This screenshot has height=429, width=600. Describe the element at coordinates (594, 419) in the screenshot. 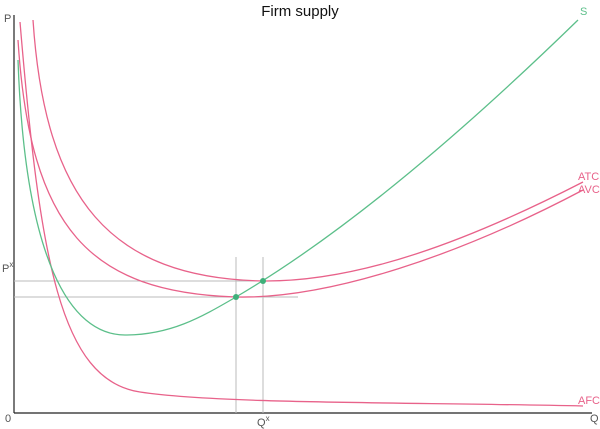

I see `x-axis-label: Q` at that location.